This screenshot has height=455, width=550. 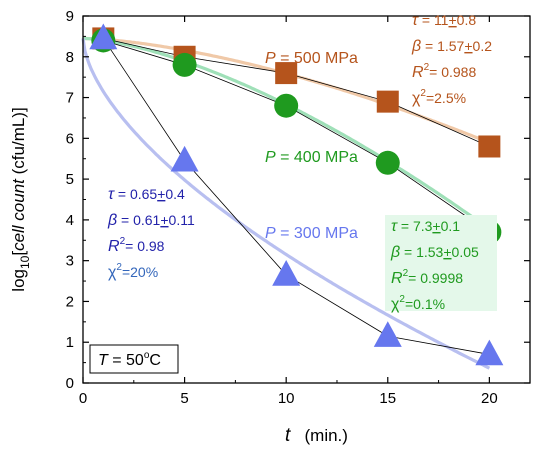 What do you see at coordinates (138, 220) in the screenshot?
I see `stats-value: = 0.61` at bounding box center [138, 220].